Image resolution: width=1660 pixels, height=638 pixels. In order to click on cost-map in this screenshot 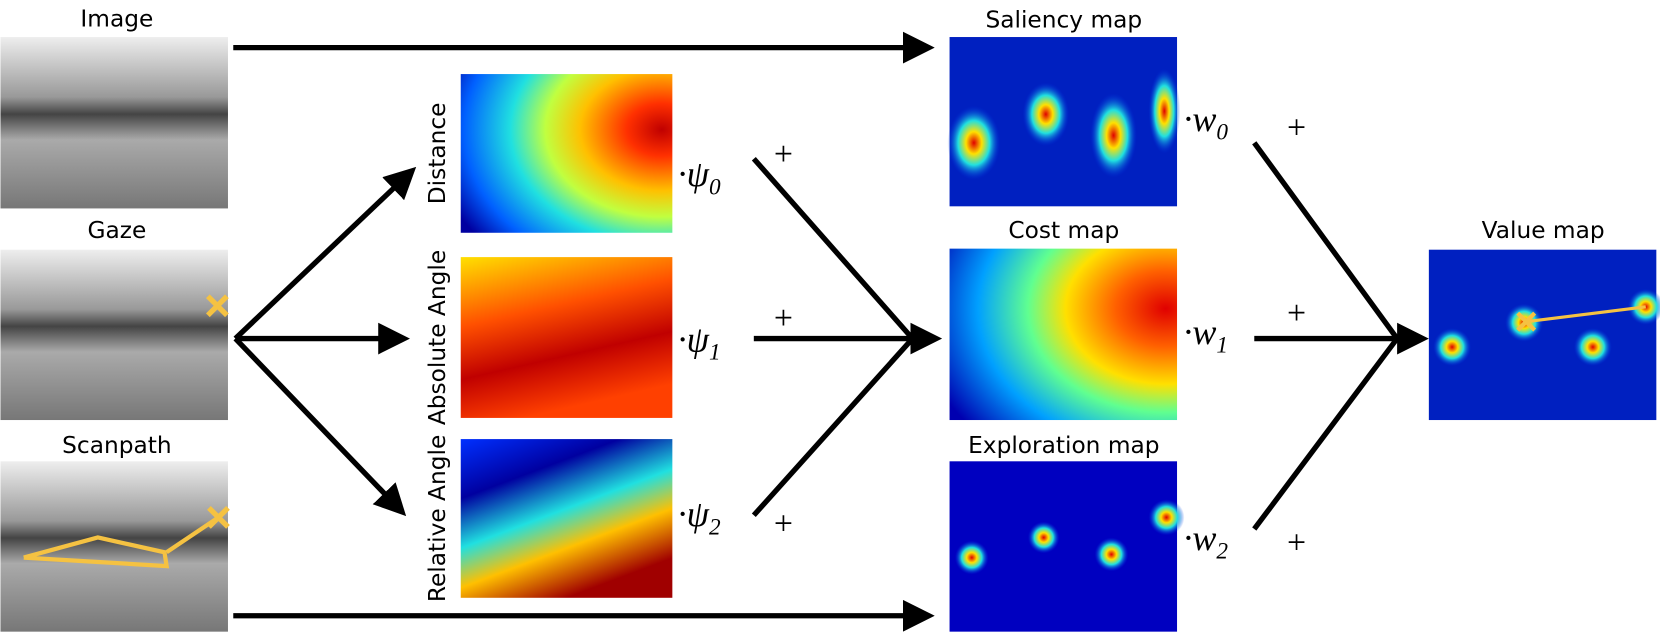, I will do `click(1063, 334)`.